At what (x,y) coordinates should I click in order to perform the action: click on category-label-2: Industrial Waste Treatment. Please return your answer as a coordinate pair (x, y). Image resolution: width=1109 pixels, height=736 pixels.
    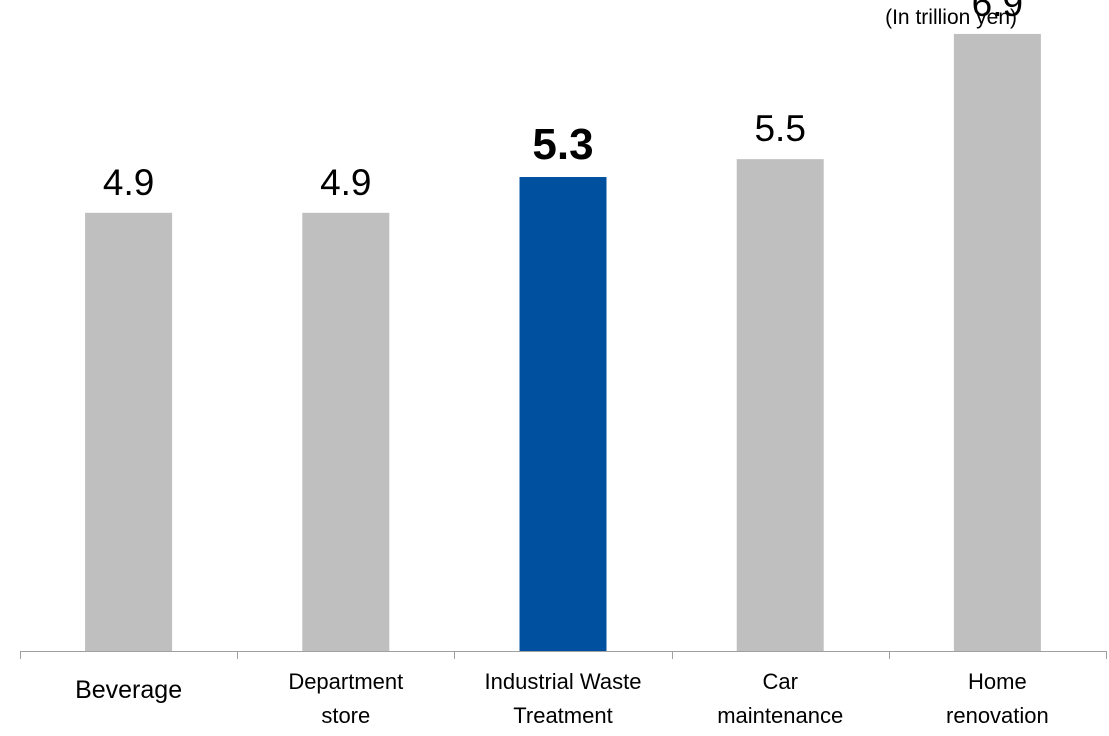
    Looking at the image, I should click on (563, 698).